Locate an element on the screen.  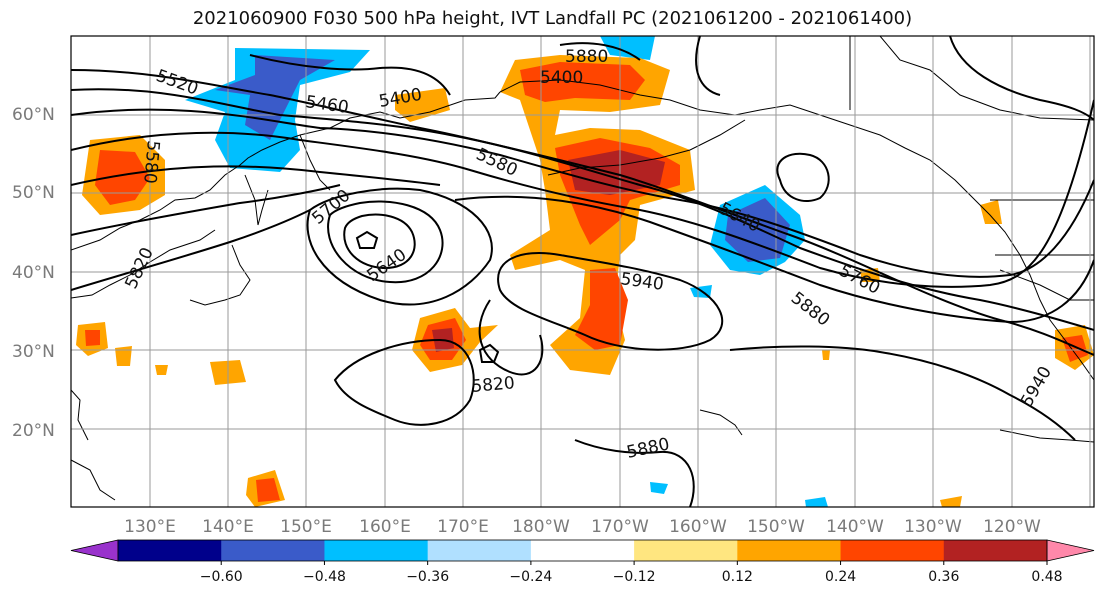
lat-label: 50°N is located at coordinates (33, 193).